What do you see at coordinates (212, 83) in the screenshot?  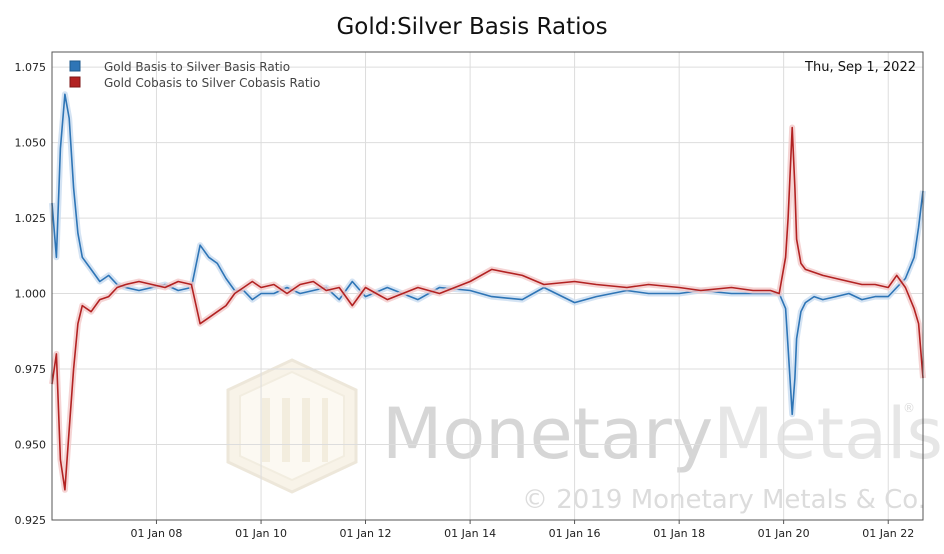 I see `legend-label-gold-cobasis: Gold Cobasis to Silver Cobasis Ratio` at bounding box center [212, 83].